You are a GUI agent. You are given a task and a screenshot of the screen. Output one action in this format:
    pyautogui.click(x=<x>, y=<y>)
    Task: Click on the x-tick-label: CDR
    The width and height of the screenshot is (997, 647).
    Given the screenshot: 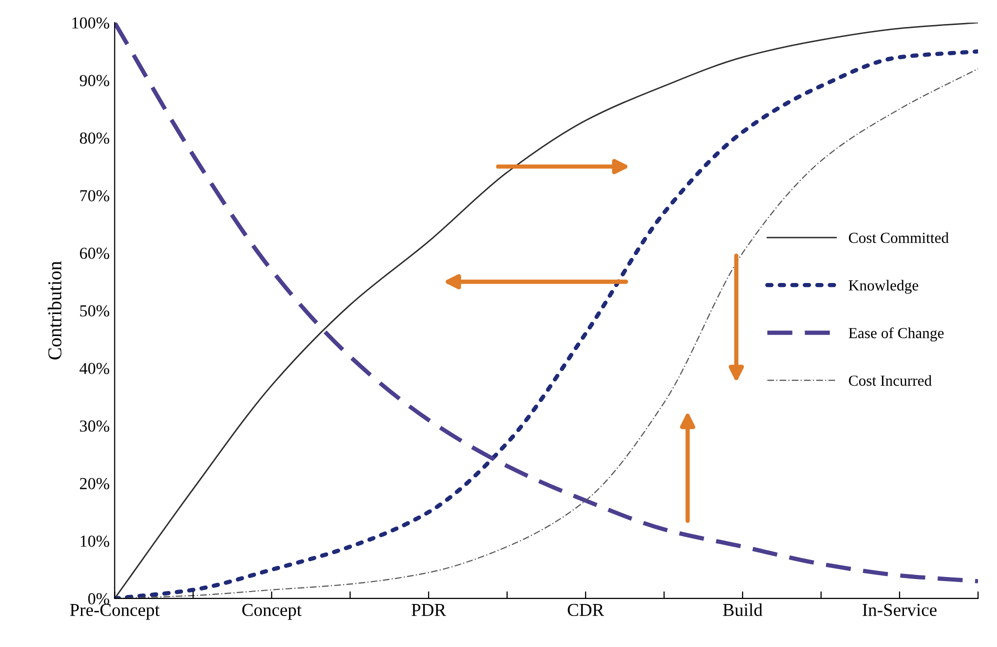 What is the action you would take?
    pyautogui.click(x=586, y=610)
    